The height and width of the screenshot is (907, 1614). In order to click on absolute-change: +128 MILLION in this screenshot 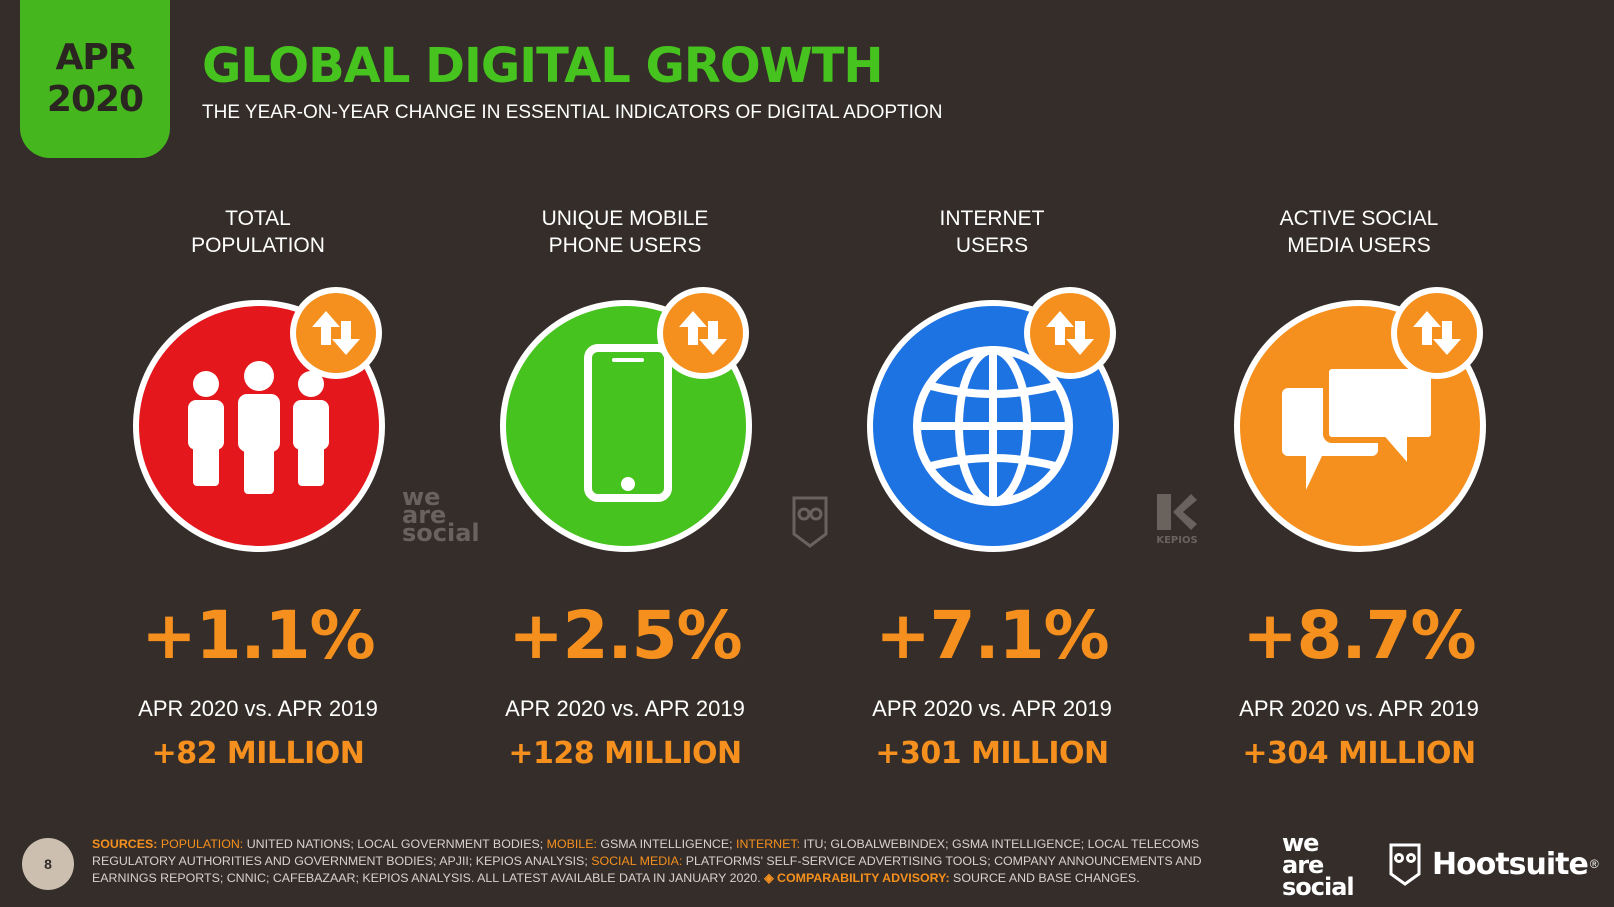, I will do `click(625, 753)`.